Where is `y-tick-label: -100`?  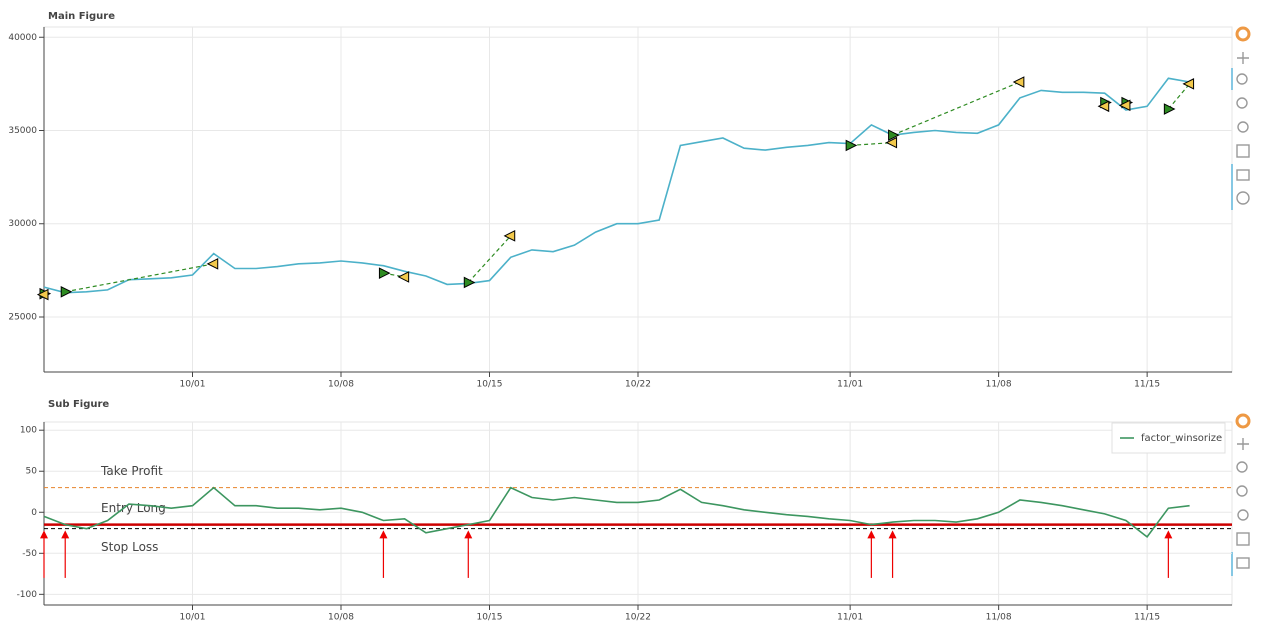 y-tick-label: -100 is located at coordinates (27, 595).